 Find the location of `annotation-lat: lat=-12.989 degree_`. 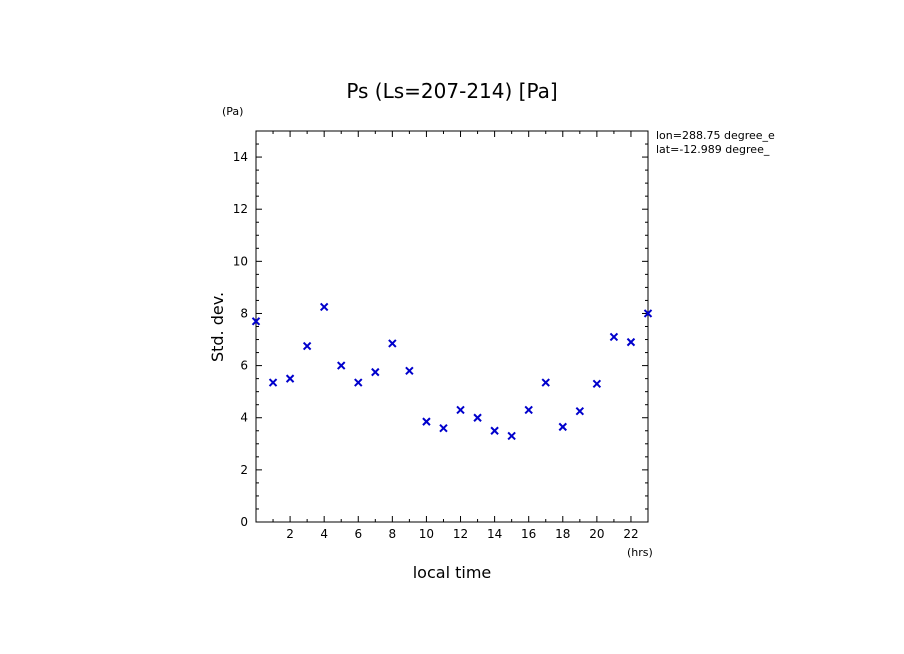

annotation-lat: lat=-12.989 degree_ is located at coordinates (713, 149).